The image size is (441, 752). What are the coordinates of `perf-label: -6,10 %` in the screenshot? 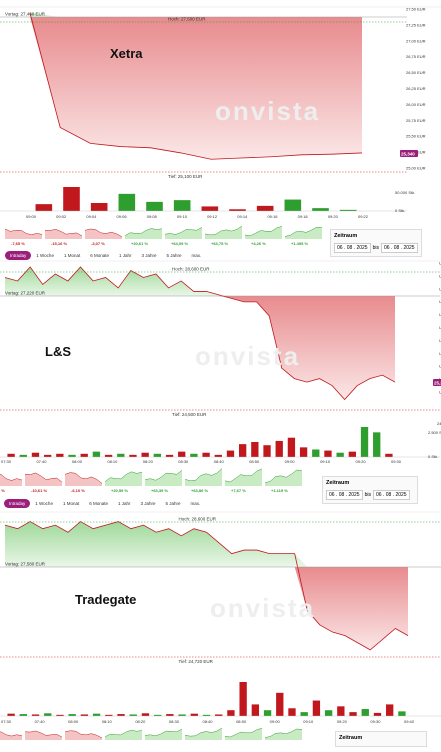 It's located at (78, 490).